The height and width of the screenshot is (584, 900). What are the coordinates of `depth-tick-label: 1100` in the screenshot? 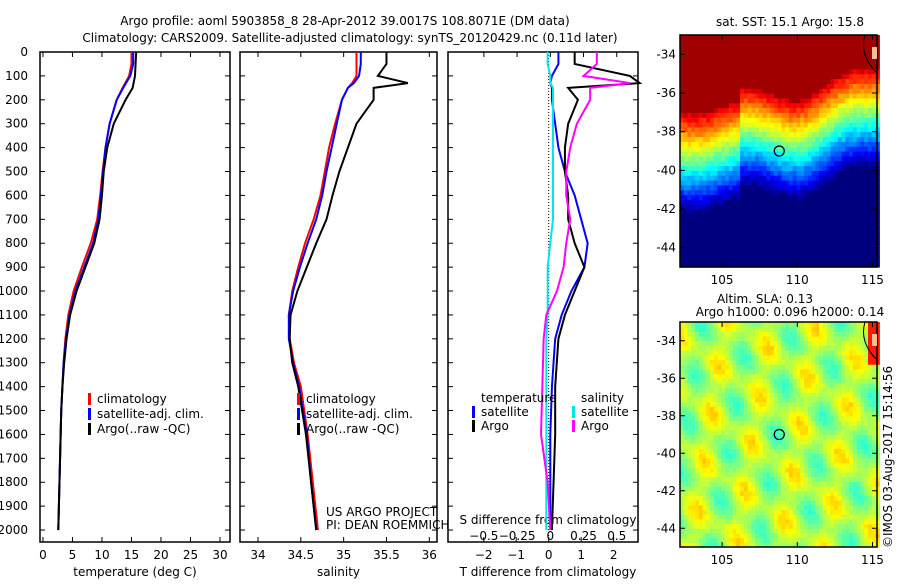 It's located at (14, 315).